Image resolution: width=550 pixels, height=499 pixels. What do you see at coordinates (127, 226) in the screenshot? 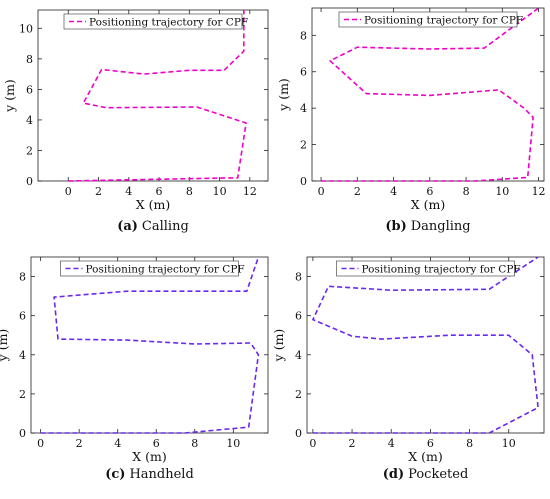
I see `caption-letter: (a)` at bounding box center [127, 226].